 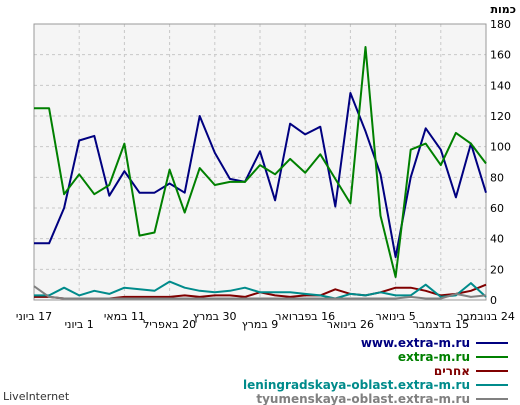 What do you see at coordinates (395, 316) in the screenshot?
I see `x-tick-label: 5 בינואר` at bounding box center [395, 316].